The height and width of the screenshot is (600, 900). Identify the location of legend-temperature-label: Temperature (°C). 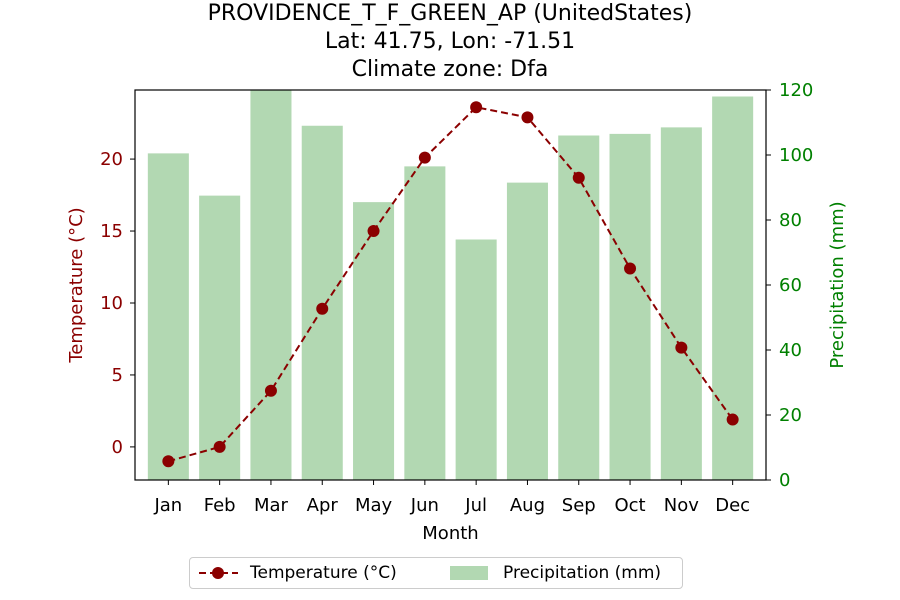
(323, 573).